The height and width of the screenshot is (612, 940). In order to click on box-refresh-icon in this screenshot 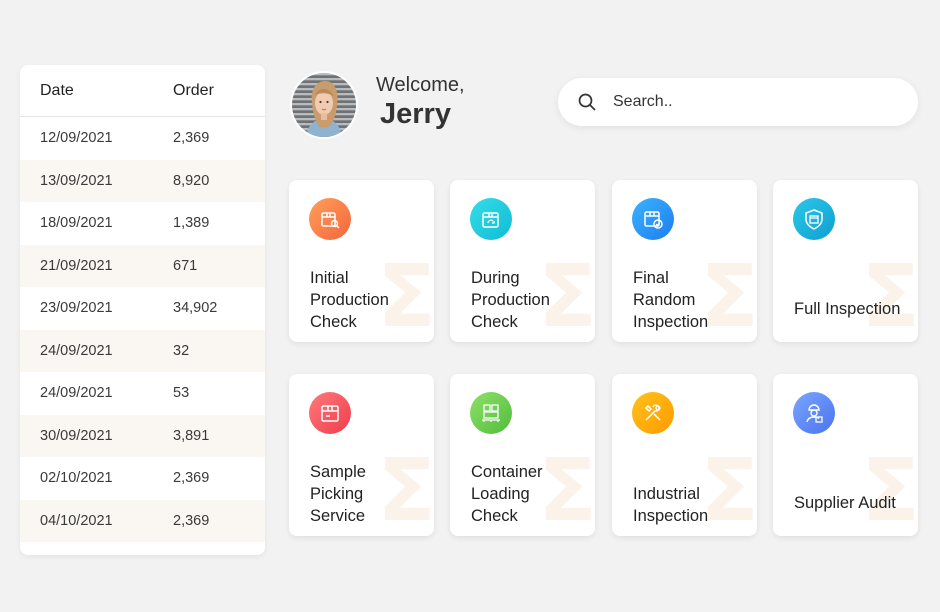, I will do `click(490, 220)`.